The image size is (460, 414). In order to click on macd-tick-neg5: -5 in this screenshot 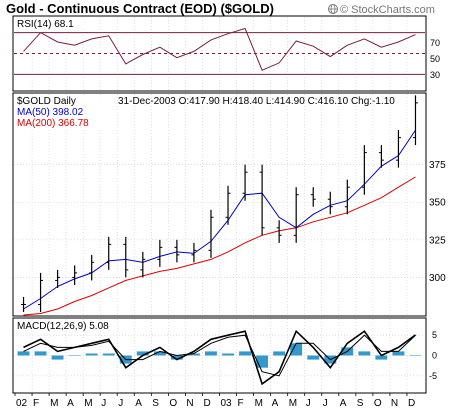, I will do `click(433, 376)`.